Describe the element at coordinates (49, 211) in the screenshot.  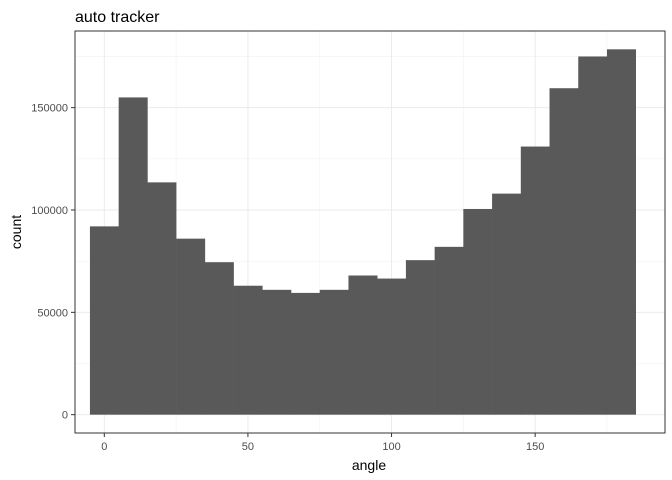
I see `y-tick-label: 100000` at that location.